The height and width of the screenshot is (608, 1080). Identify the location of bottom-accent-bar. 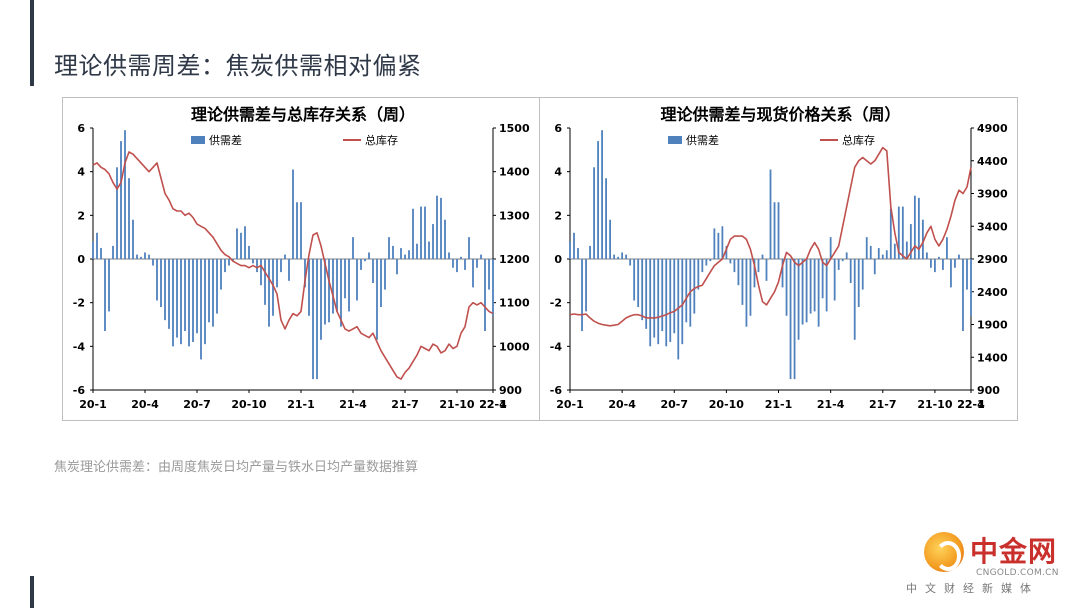
(32, 592).